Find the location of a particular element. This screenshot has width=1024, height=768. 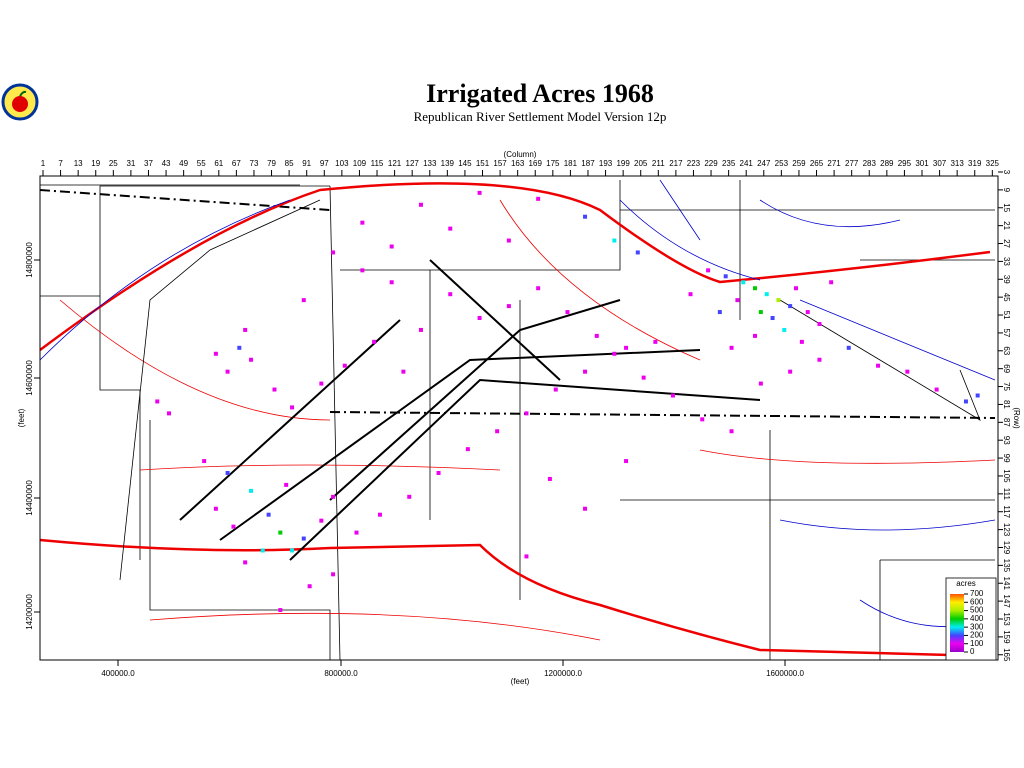

x-tick-label: 800000.0 is located at coordinates (341, 673).